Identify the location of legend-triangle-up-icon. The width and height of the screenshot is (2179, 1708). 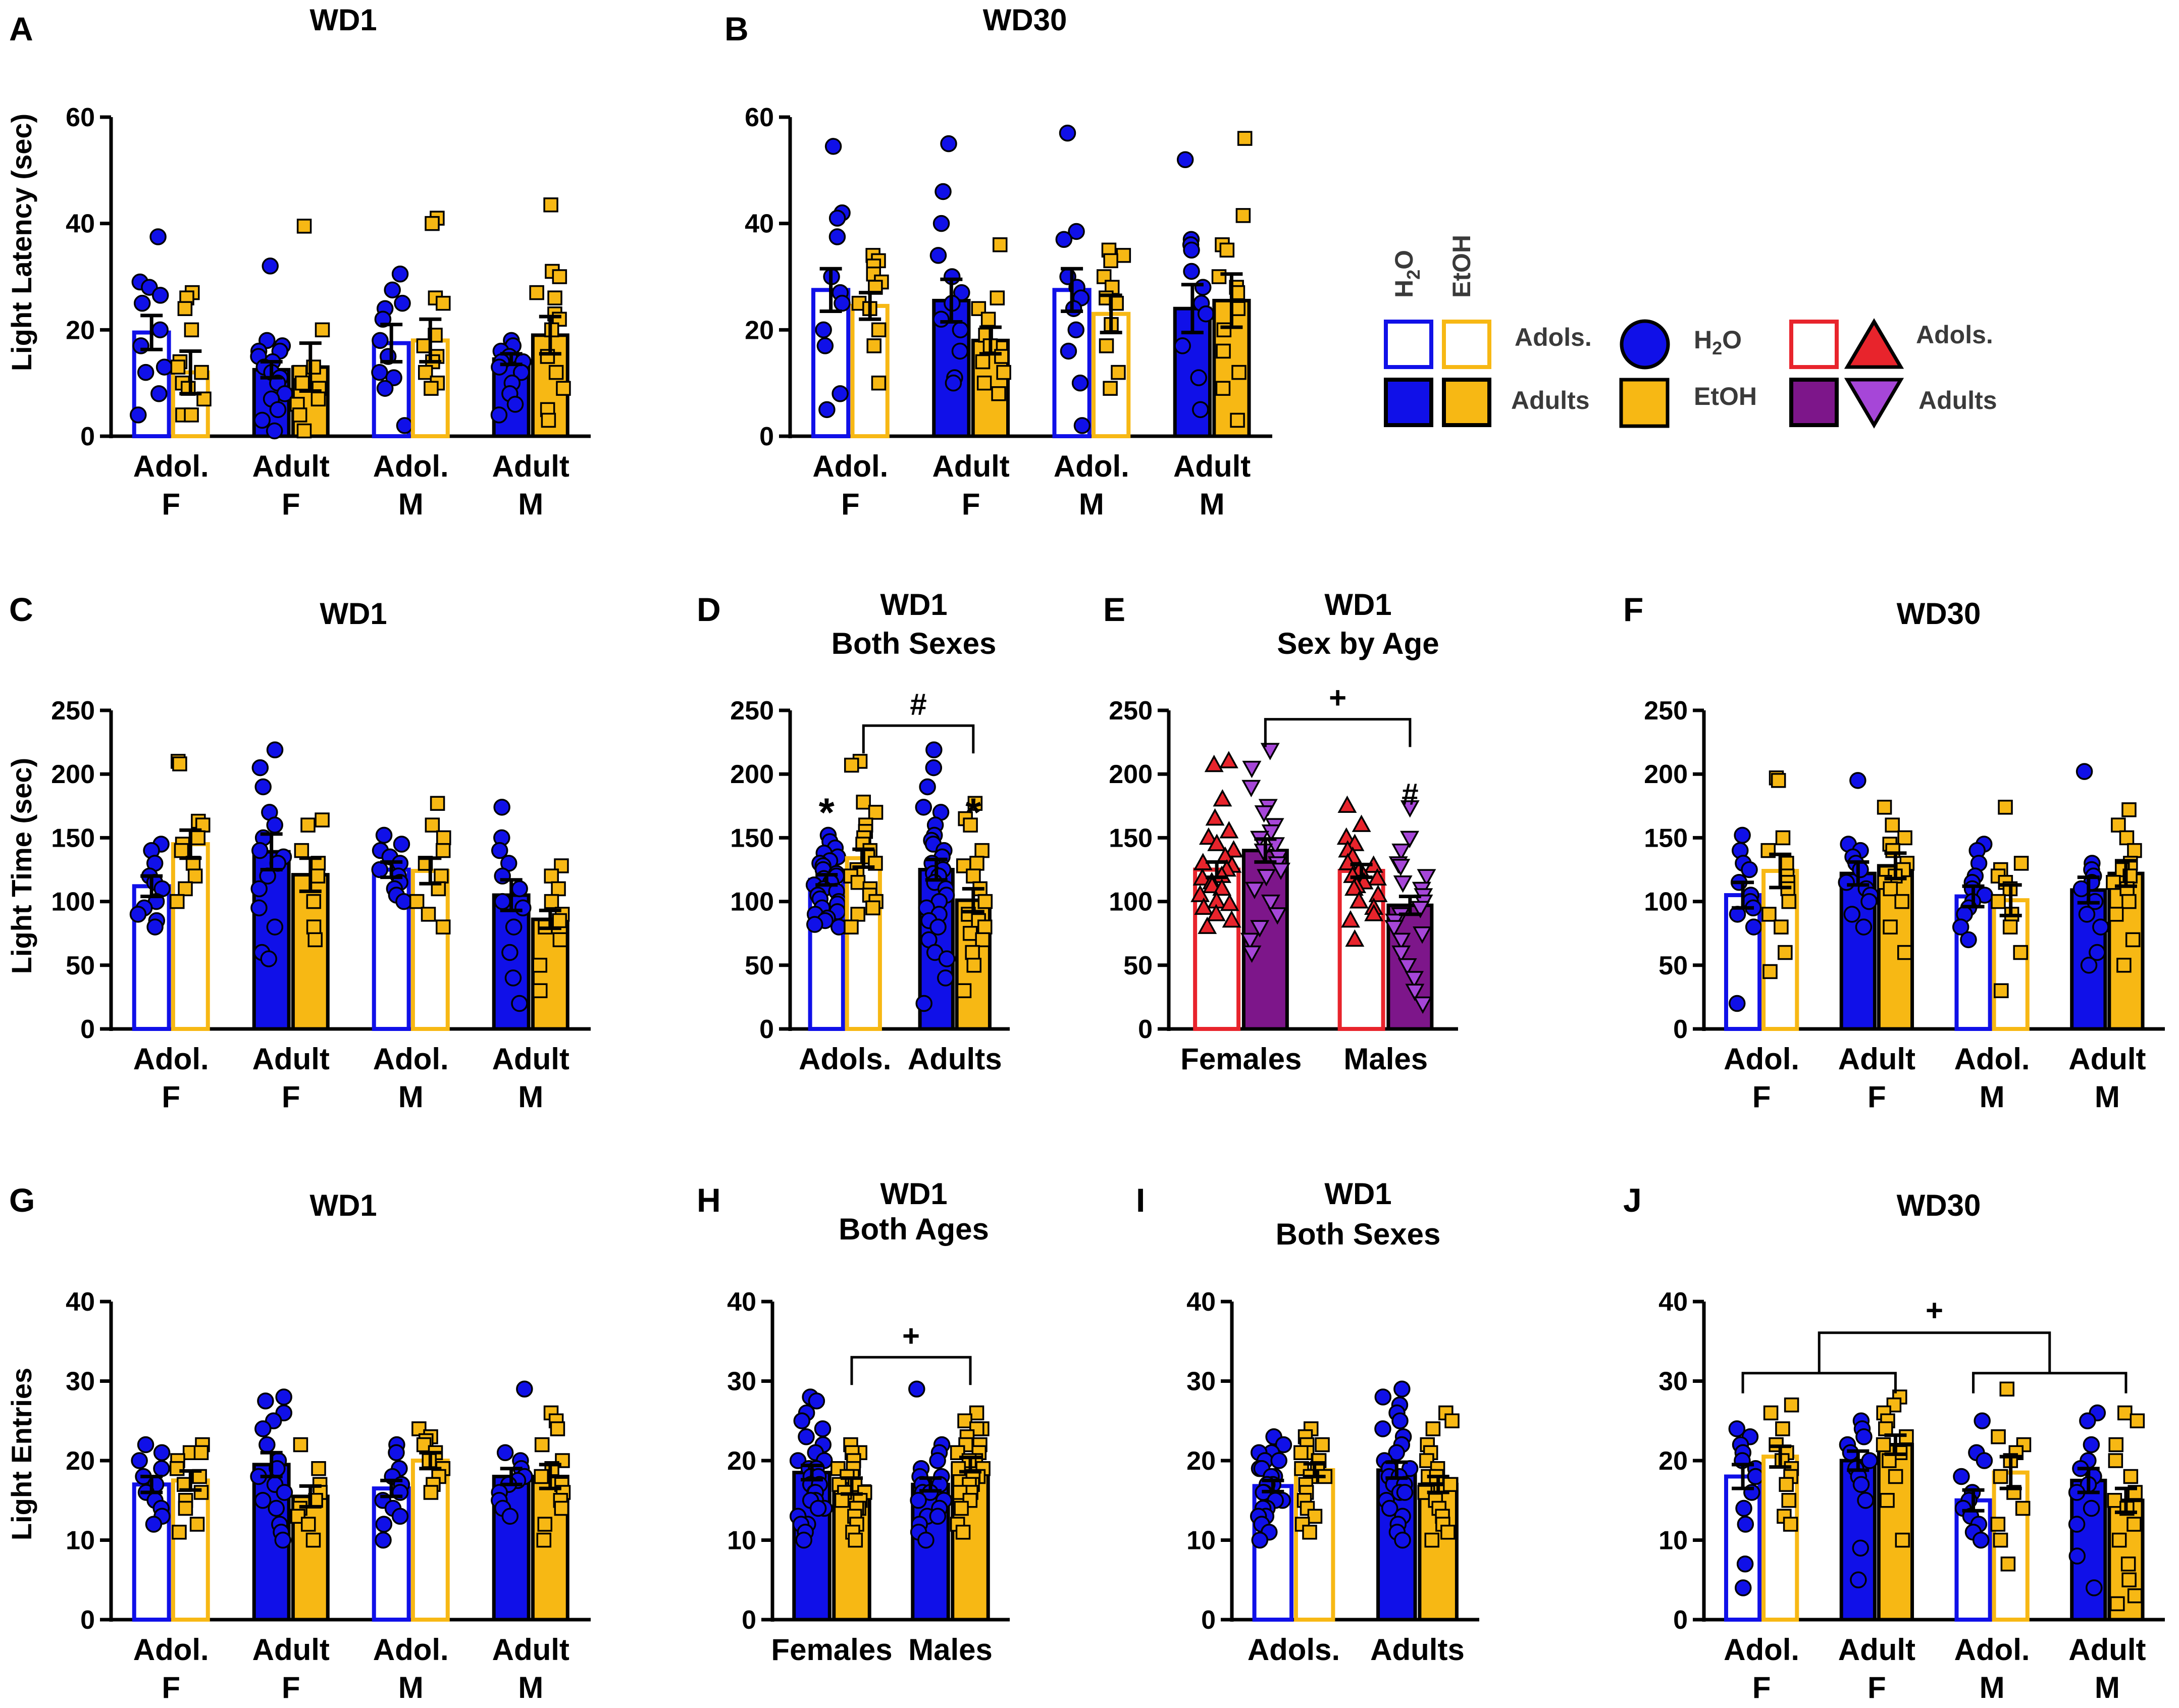
(1874, 343).